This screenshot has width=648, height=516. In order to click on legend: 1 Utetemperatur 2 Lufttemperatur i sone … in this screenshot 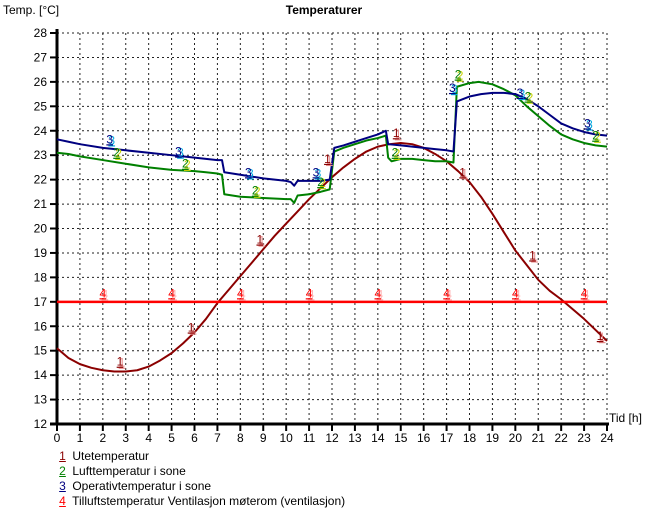, I will do `click(200, 479)`.